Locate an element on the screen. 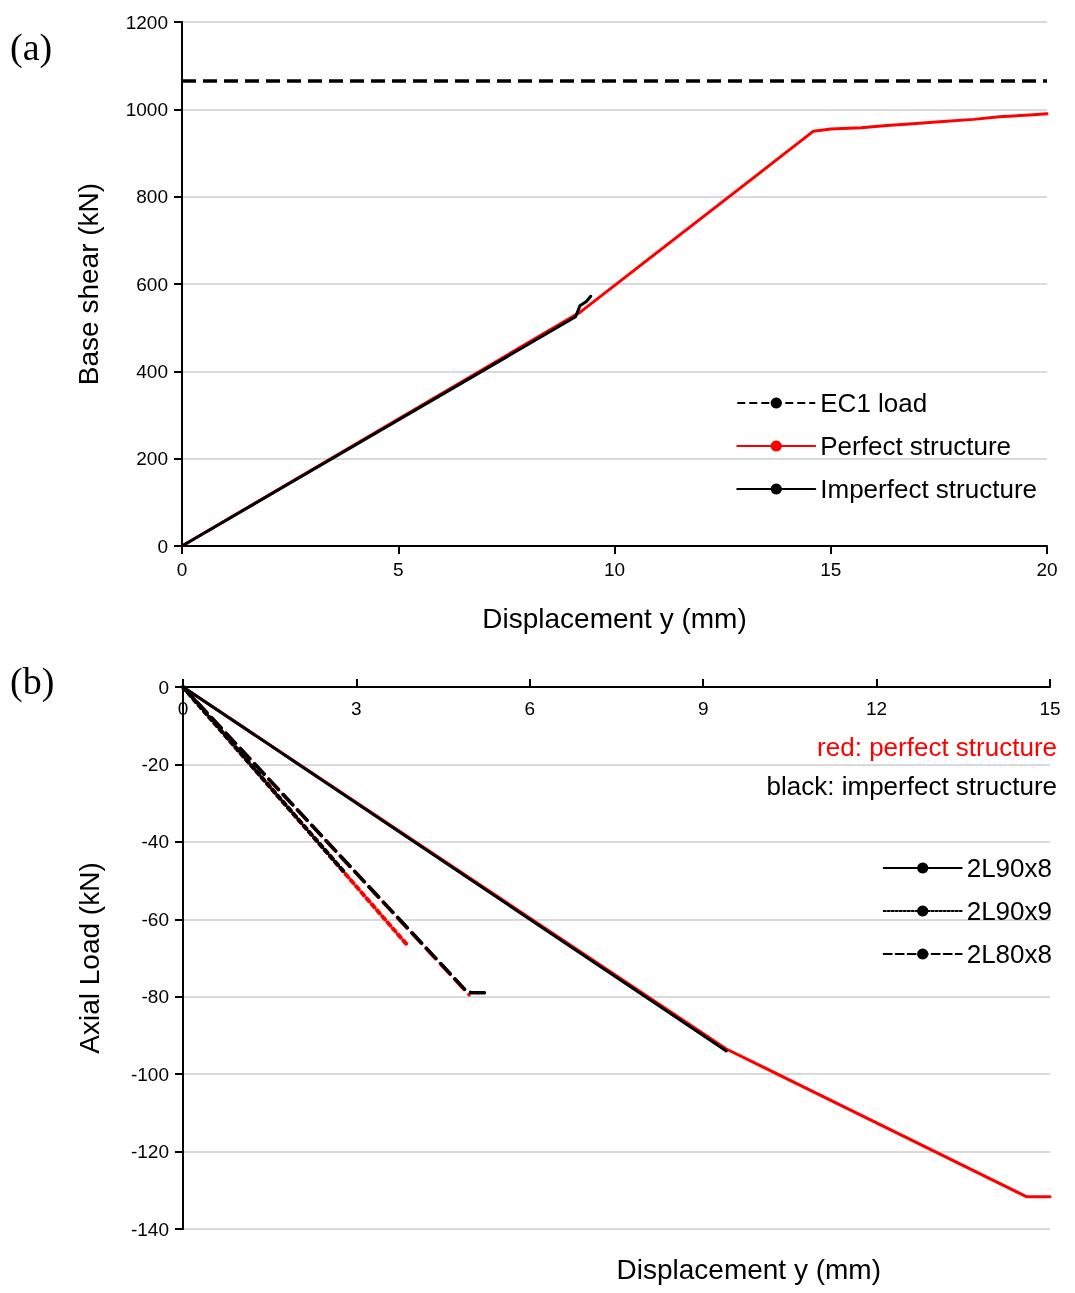 The image size is (1075, 1293). y-tick-label: 200 is located at coordinates (152, 459).